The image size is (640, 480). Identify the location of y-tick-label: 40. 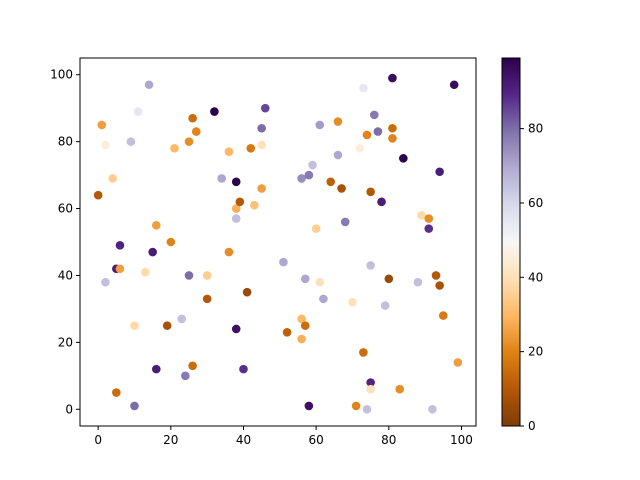
(65, 275).